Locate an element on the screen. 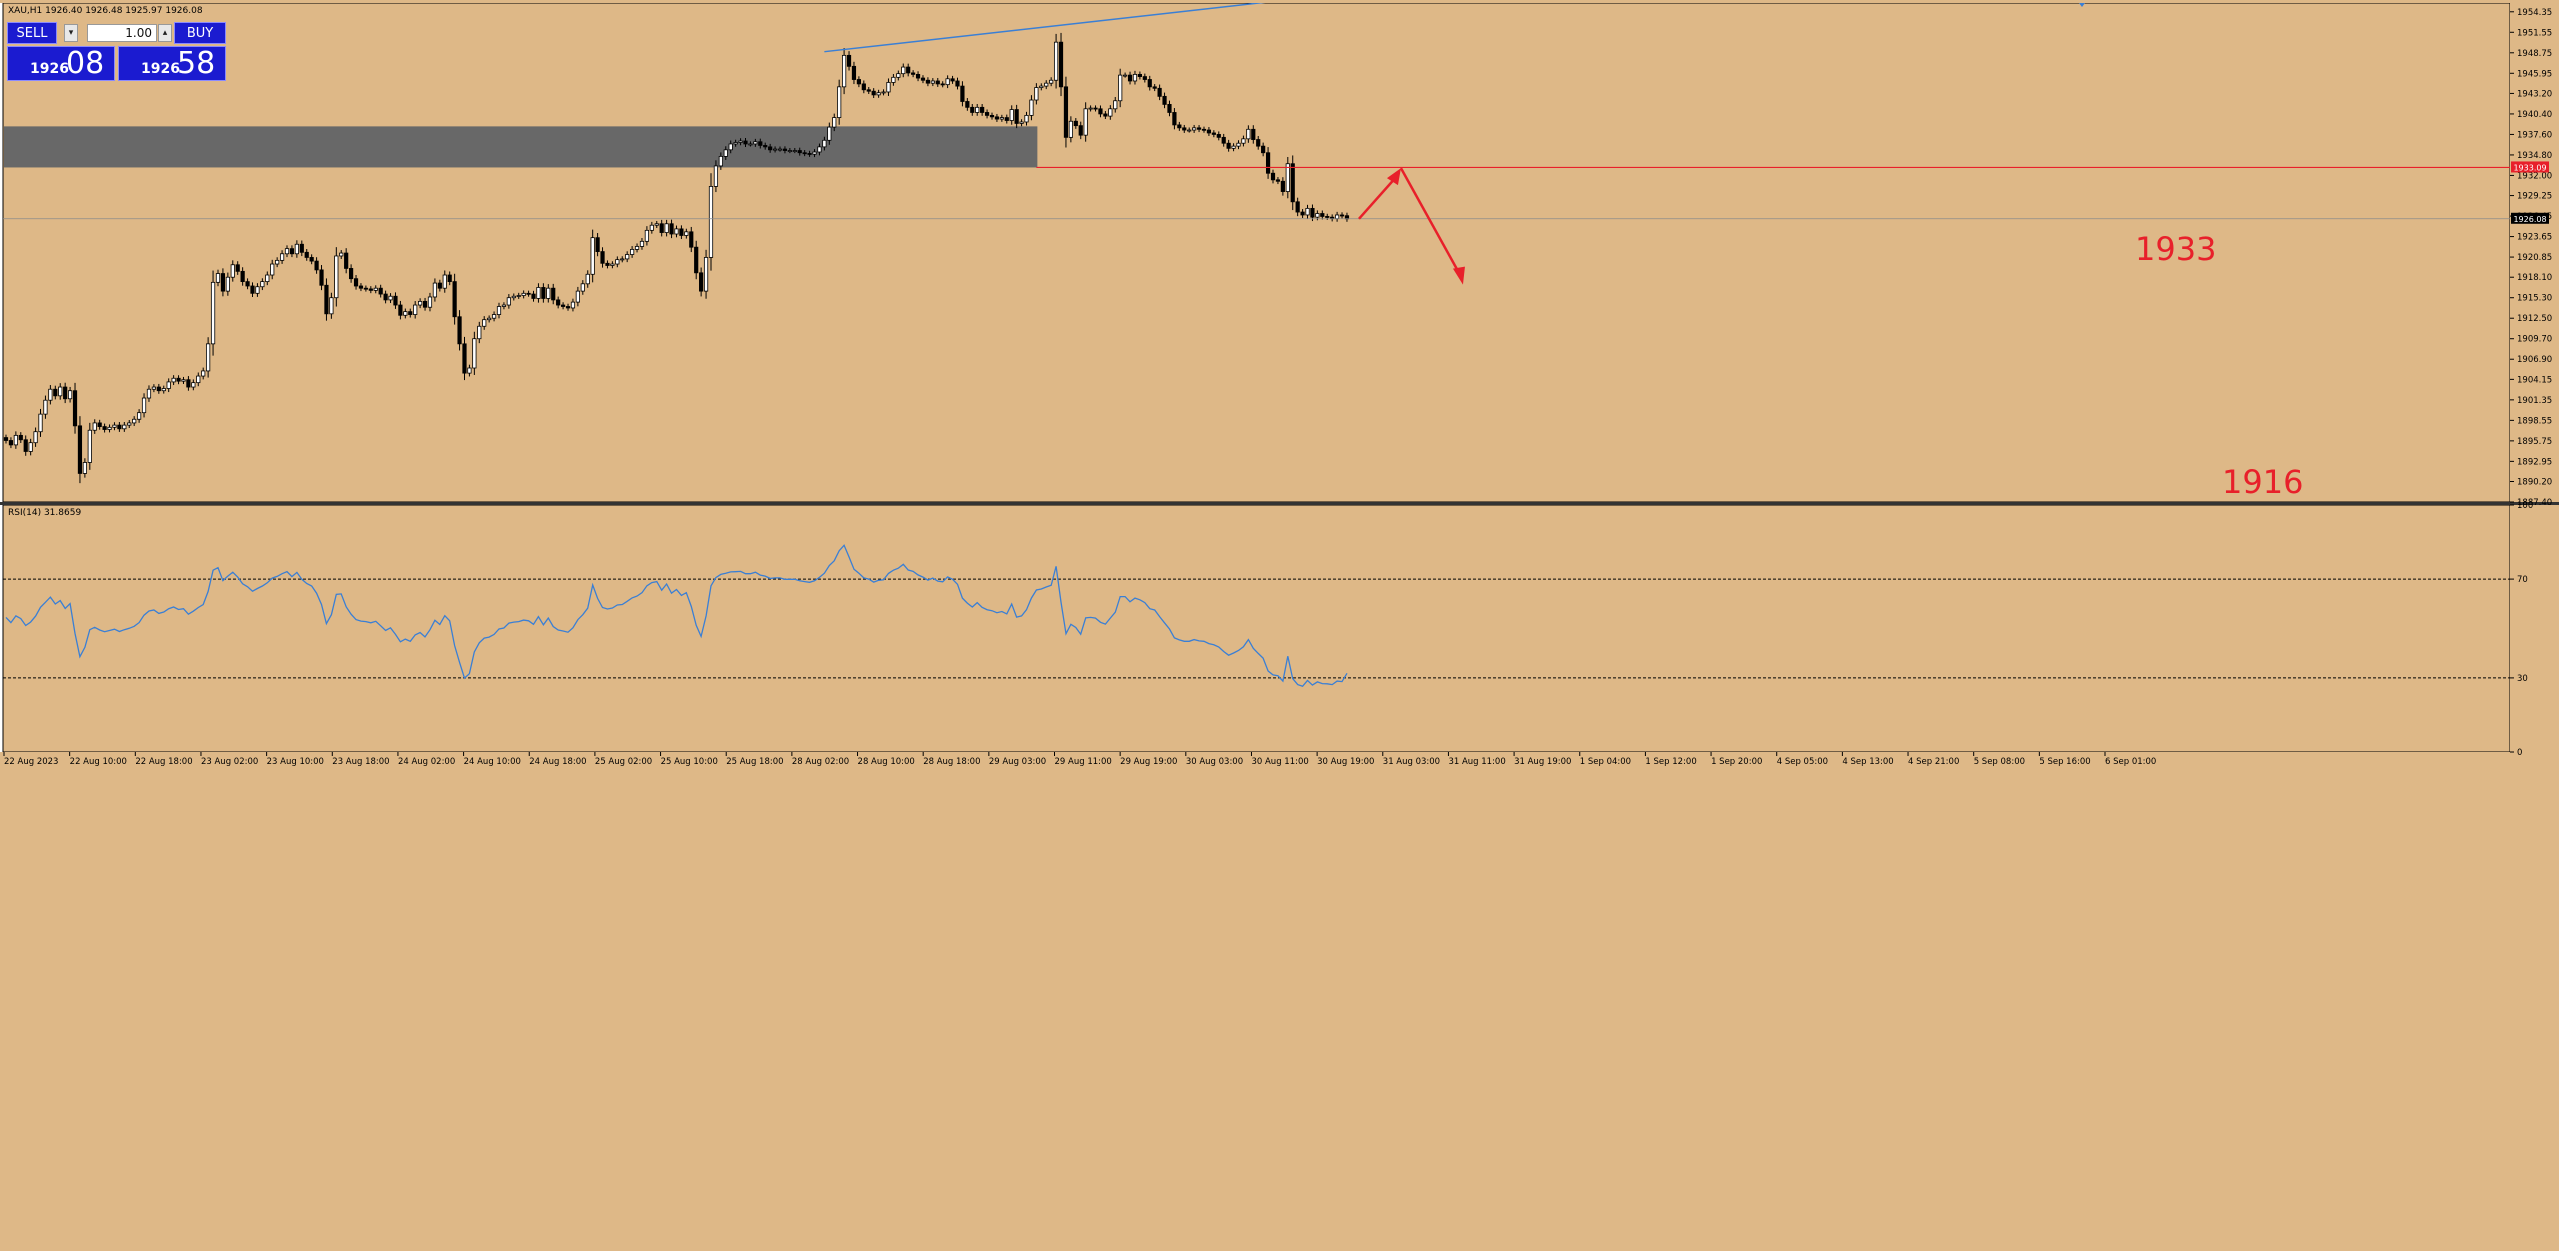 Image resolution: width=2559 pixels, height=1255 pixels. time-tick-label: 30 Aug 19:00 is located at coordinates (1345, 762).